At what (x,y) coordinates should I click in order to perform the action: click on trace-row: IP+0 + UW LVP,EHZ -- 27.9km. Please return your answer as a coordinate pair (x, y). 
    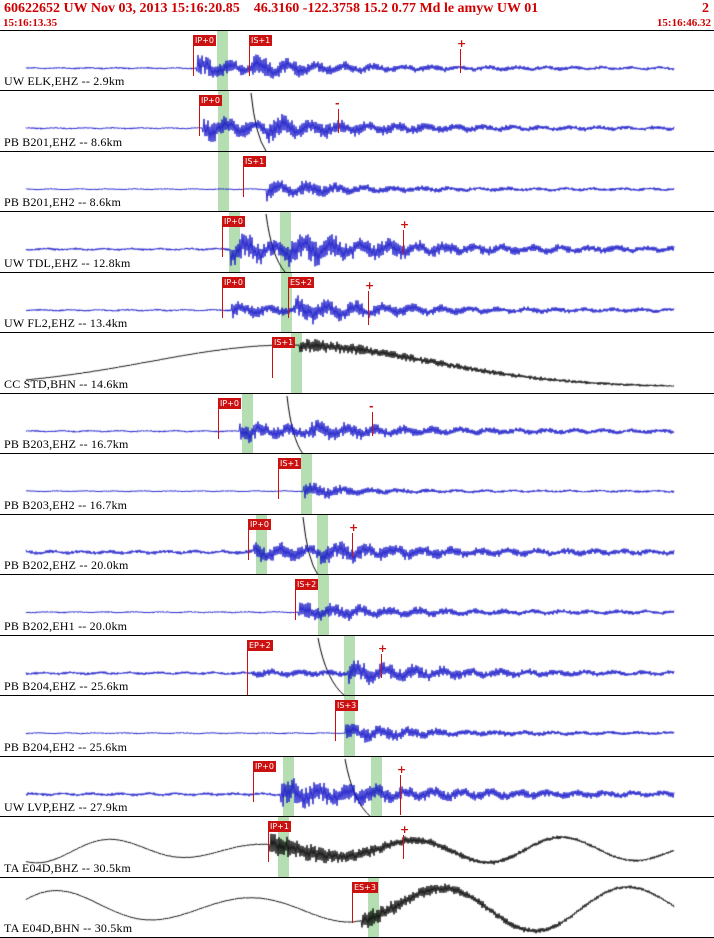
    Looking at the image, I should click on (357, 787).